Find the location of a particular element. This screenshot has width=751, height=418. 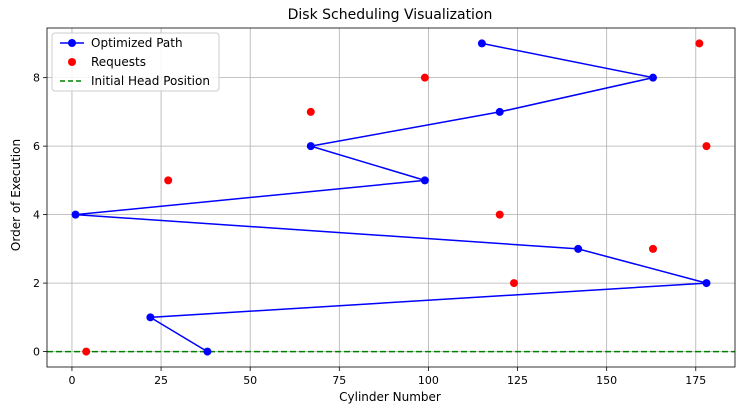

legend-box is located at coordinates (135, 62).